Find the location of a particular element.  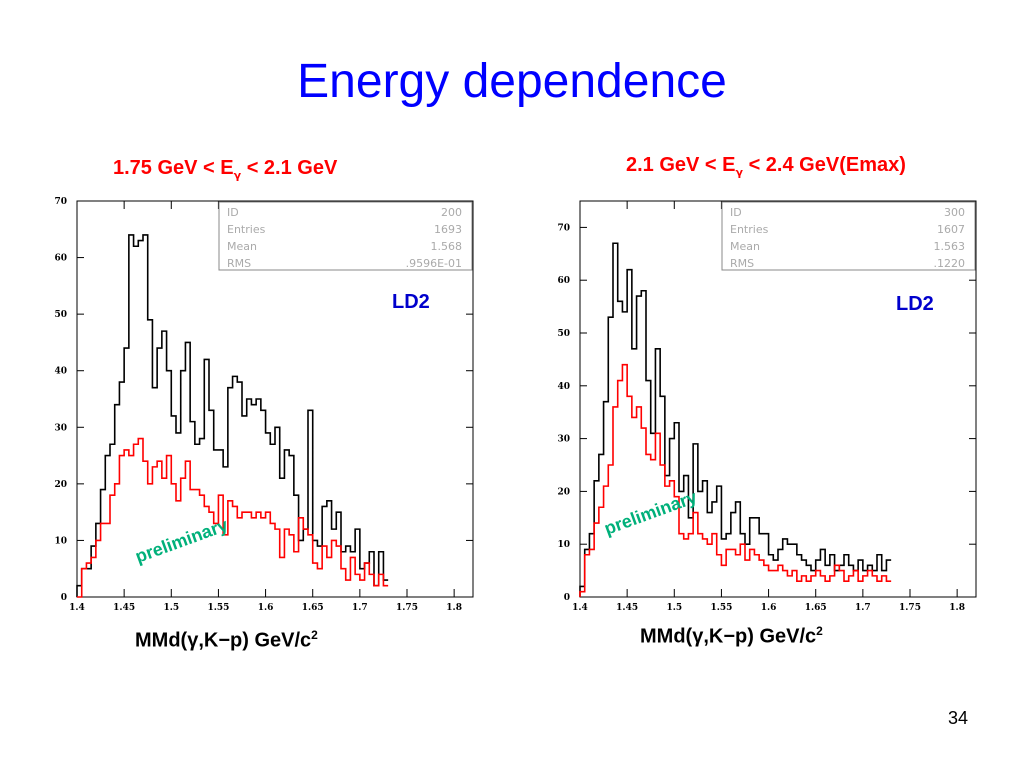

chart-2-x-tick-label: 1.7 is located at coordinates (863, 608).